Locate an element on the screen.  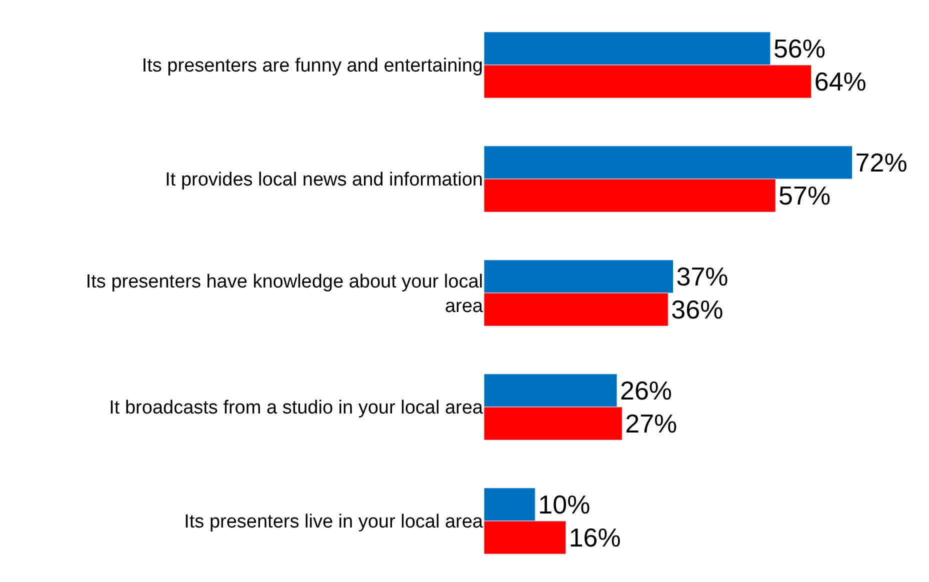
data-label: 16% is located at coordinates (594, 537).